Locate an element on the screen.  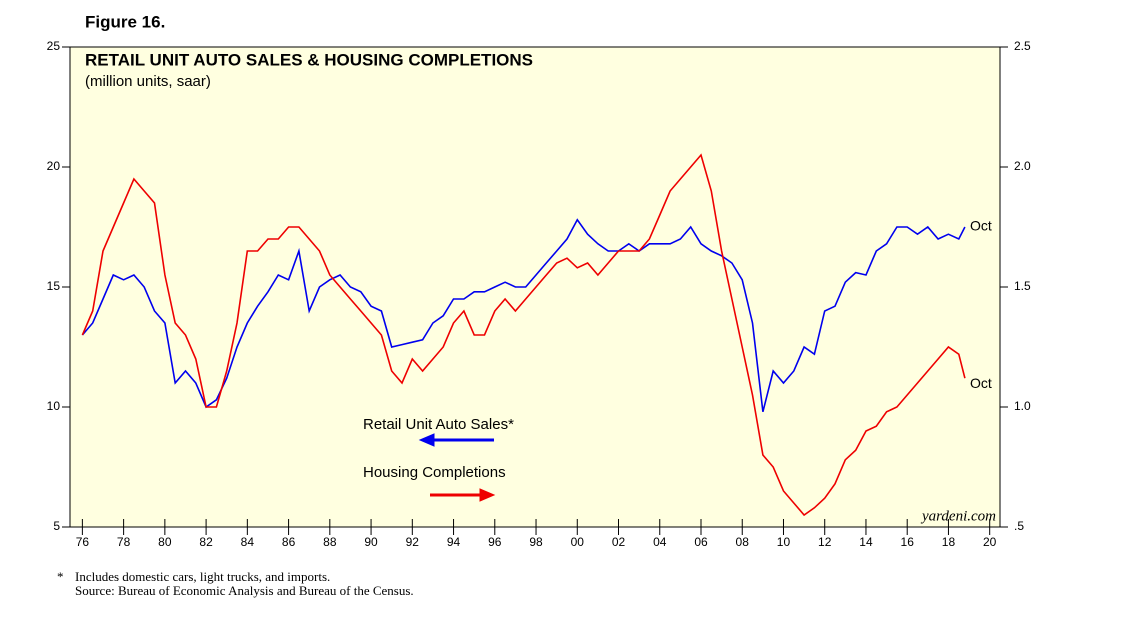
x-tick-label: 78 is located at coordinates (124, 542).